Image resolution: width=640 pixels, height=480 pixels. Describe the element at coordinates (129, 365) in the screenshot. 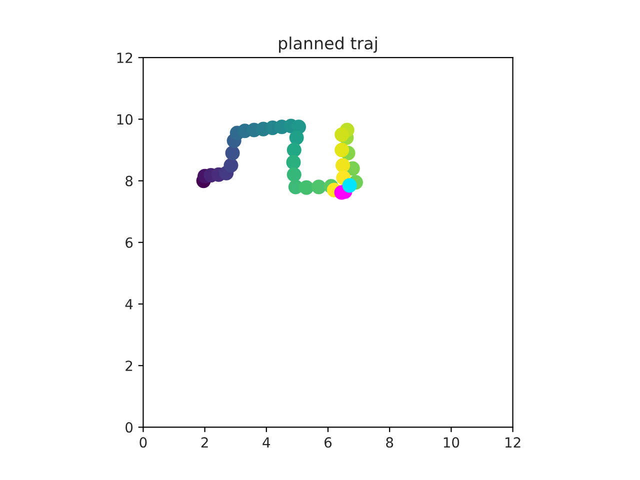

I see `y-tick-label: 2` at that location.